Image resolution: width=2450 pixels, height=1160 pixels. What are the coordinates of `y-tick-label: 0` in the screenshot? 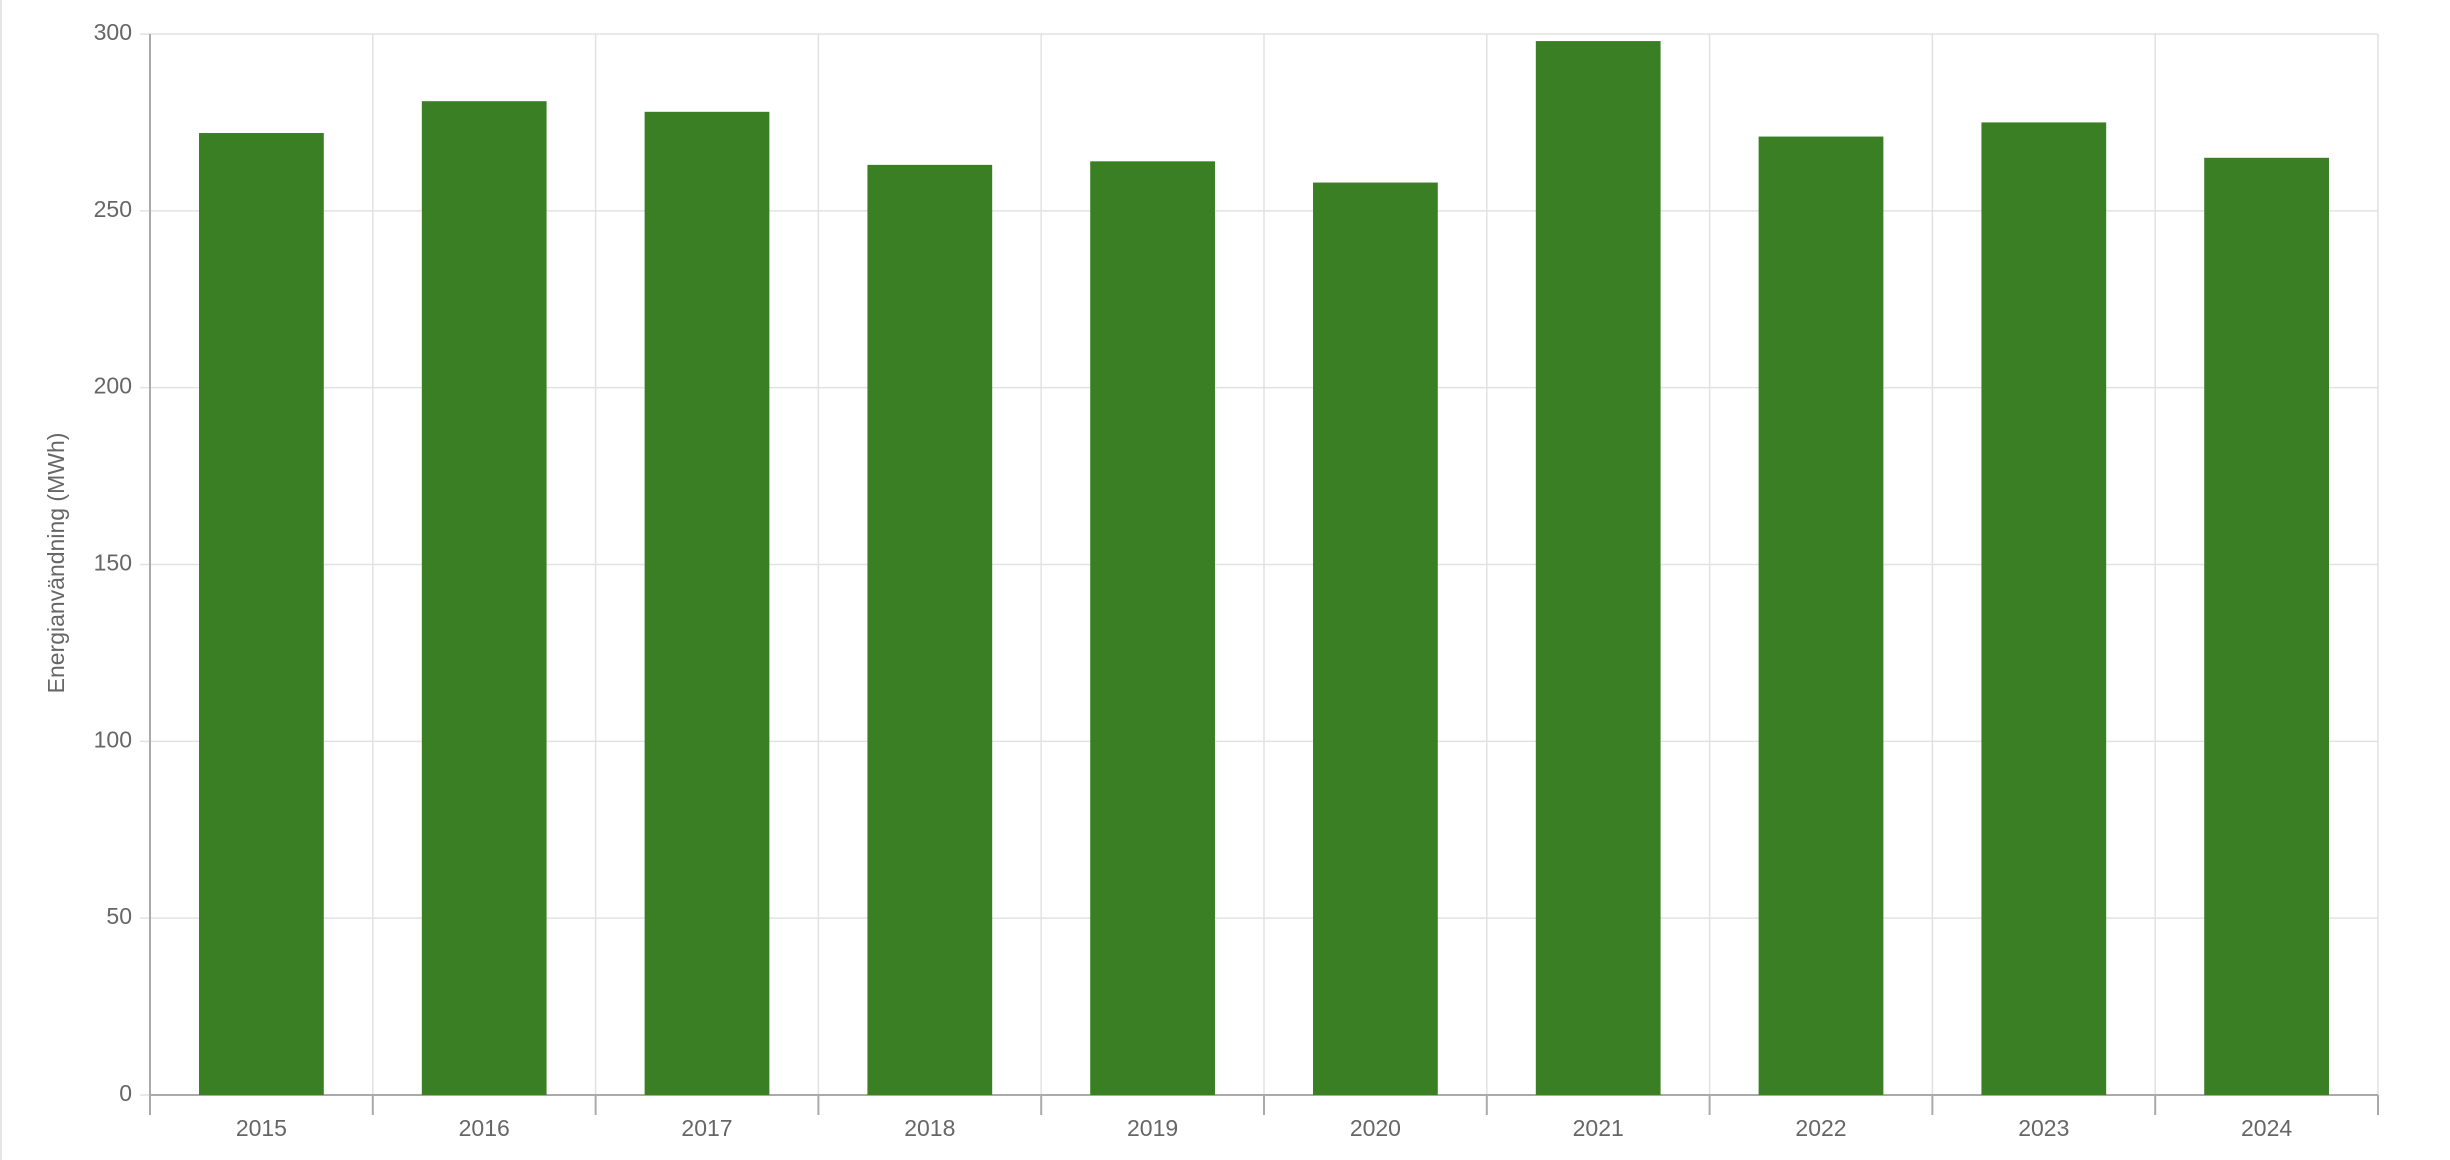 It's located at (125, 1093).